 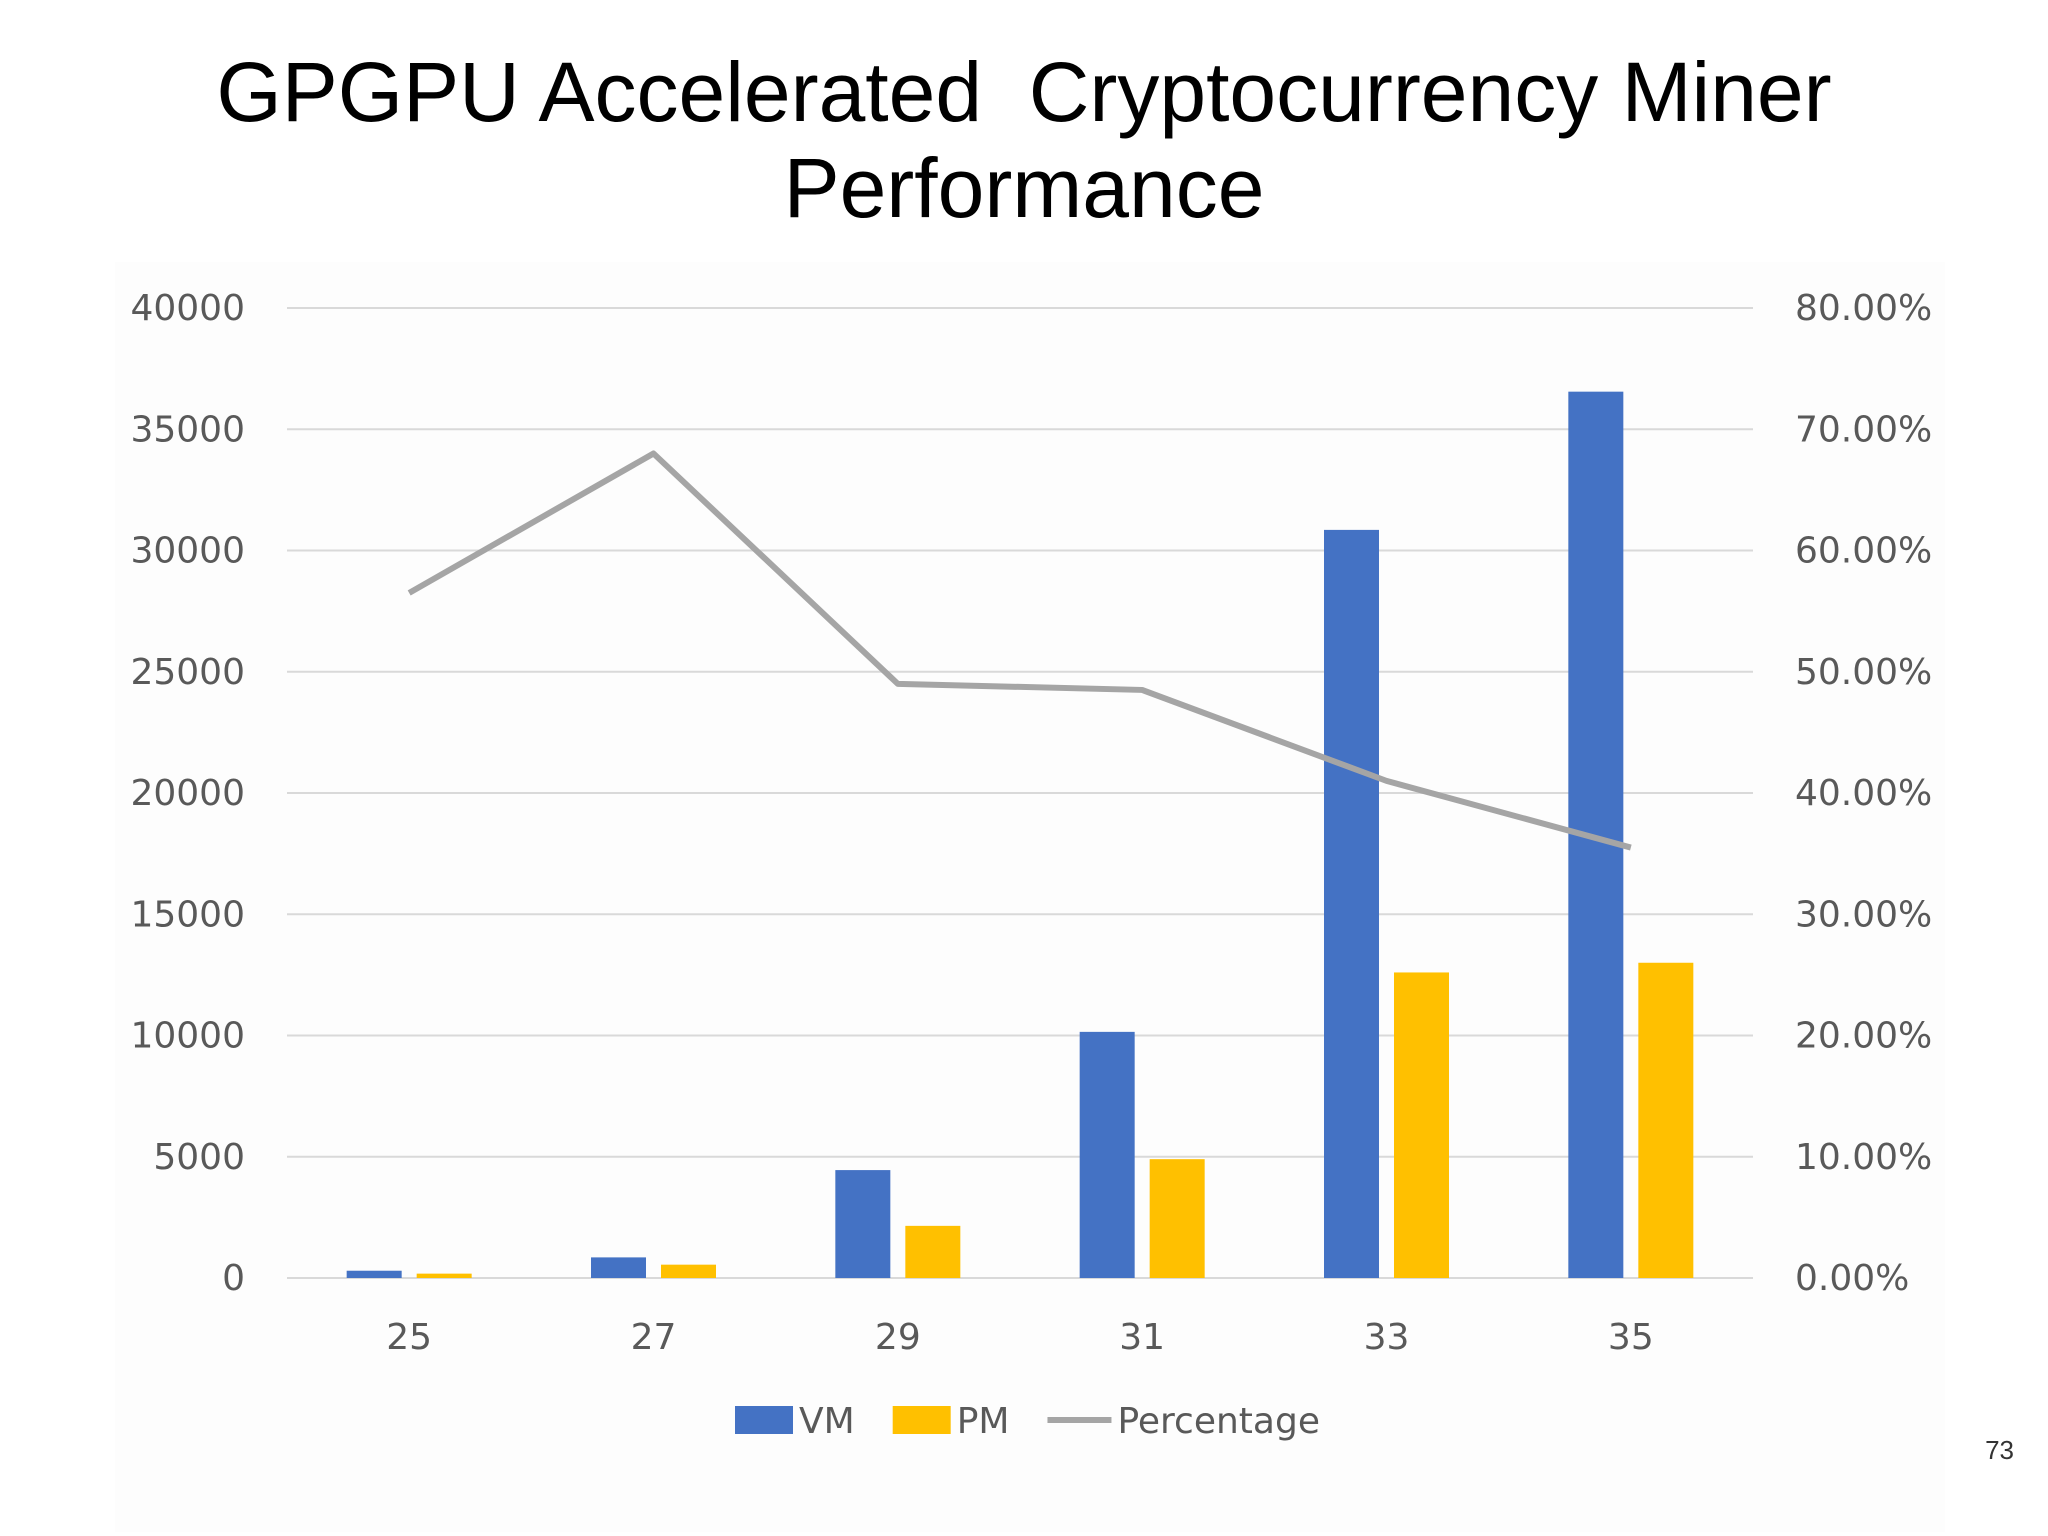 I want to click on x-axis-labels: 25 27 29 31 33 35, so click(x=1019, y=1337).